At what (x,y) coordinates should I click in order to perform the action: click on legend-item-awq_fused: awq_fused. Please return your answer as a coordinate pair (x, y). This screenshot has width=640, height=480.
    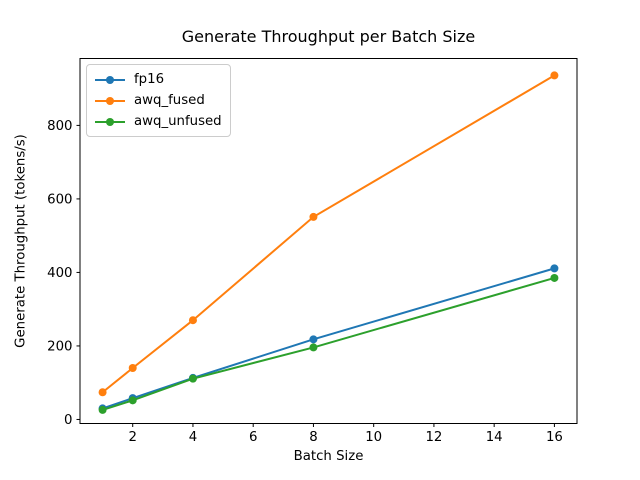
    Looking at the image, I should click on (158, 100).